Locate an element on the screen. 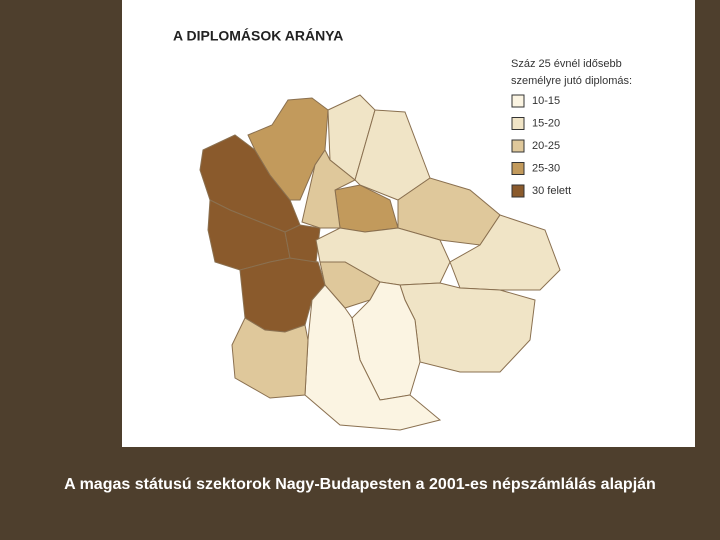  legend-label: 30 felett is located at coordinates (551, 191).